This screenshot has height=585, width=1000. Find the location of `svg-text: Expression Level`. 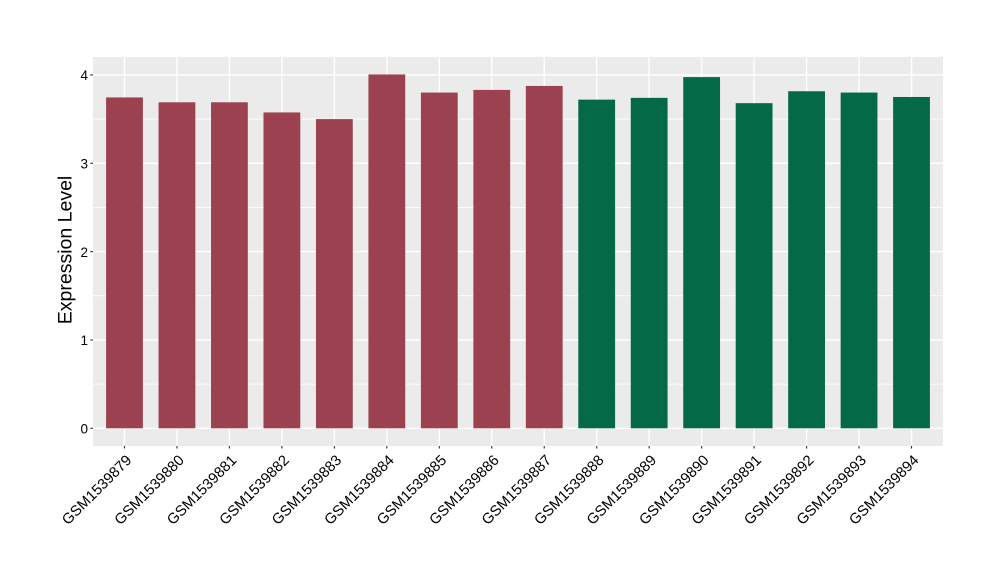

svg-text: Expression Level is located at coordinates (66, 250).